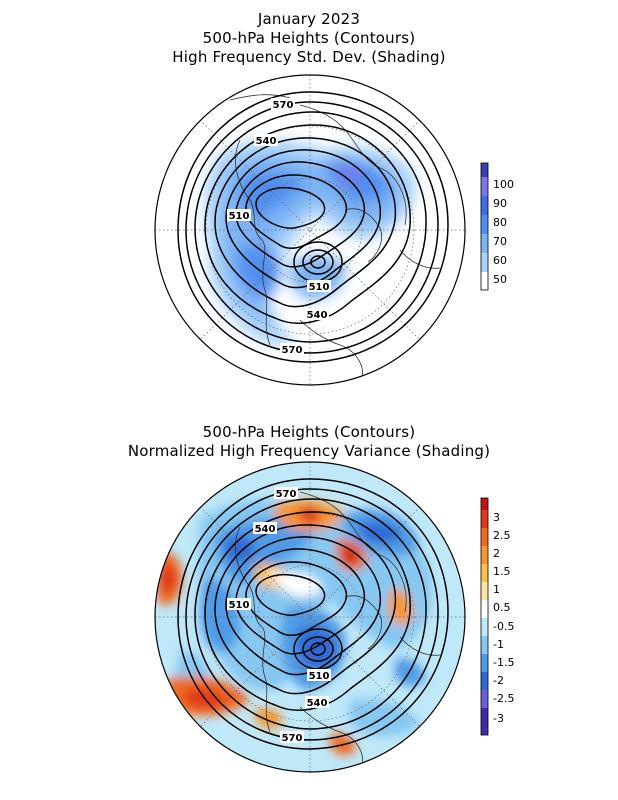 The image size is (618, 800). What do you see at coordinates (286, 494) in the screenshot?
I see `map2-label-570-top: 570` at bounding box center [286, 494].